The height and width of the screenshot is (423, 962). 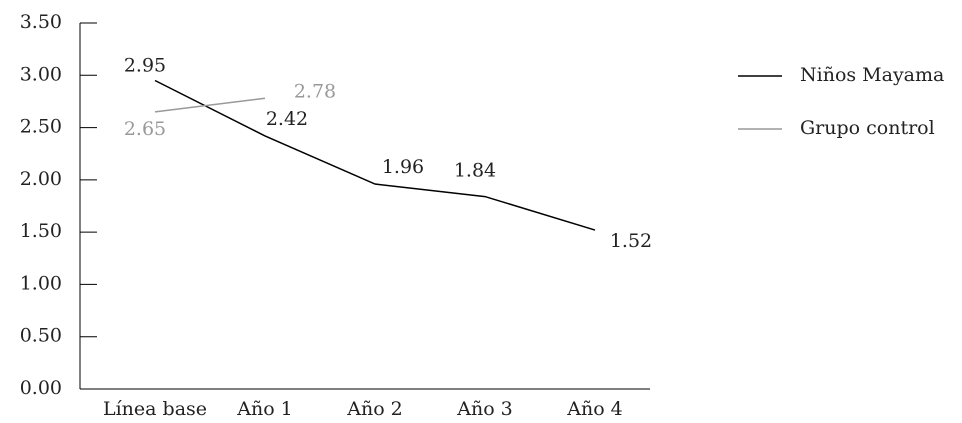 What do you see at coordinates (41, 336) in the screenshot?
I see `y-tick-label: 0.50` at bounding box center [41, 336].